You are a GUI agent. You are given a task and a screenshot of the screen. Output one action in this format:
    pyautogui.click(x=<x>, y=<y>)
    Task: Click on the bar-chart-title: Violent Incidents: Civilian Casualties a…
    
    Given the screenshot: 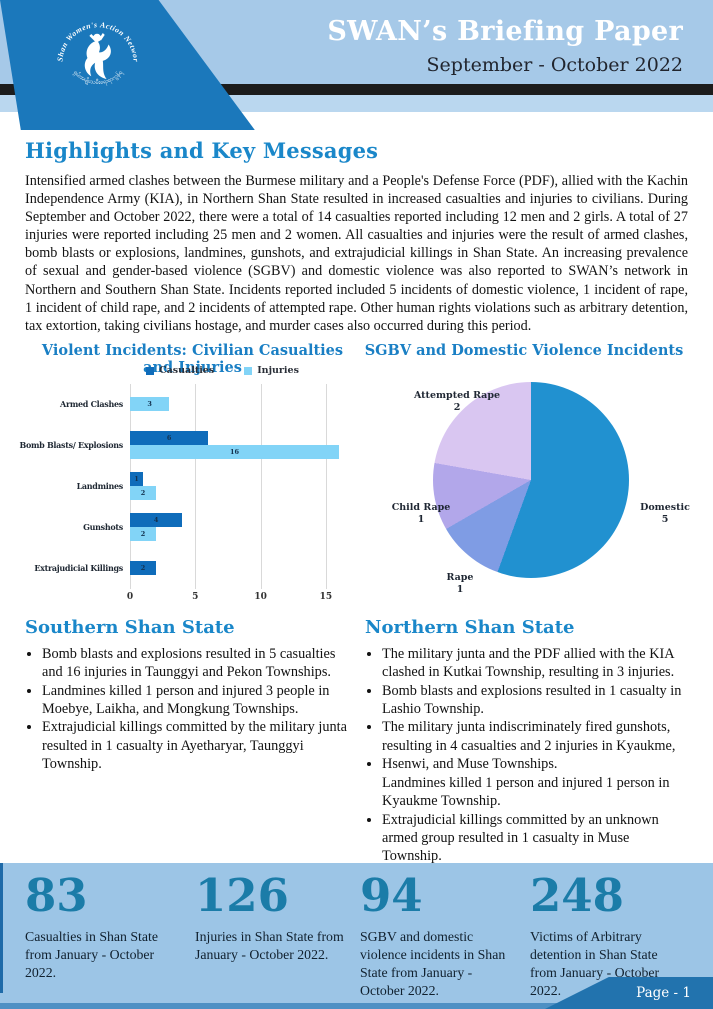 What is the action you would take?
    pyautogui.click(x=192, y=358)
    